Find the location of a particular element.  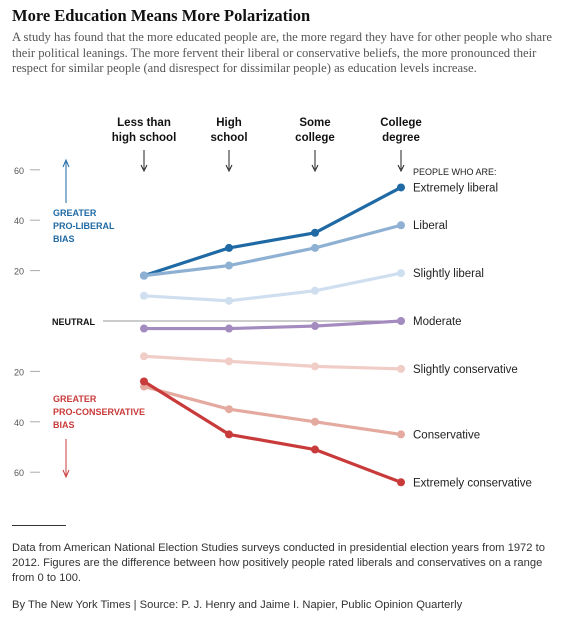

series-label: Moderate is located at coordinates (437, 322).